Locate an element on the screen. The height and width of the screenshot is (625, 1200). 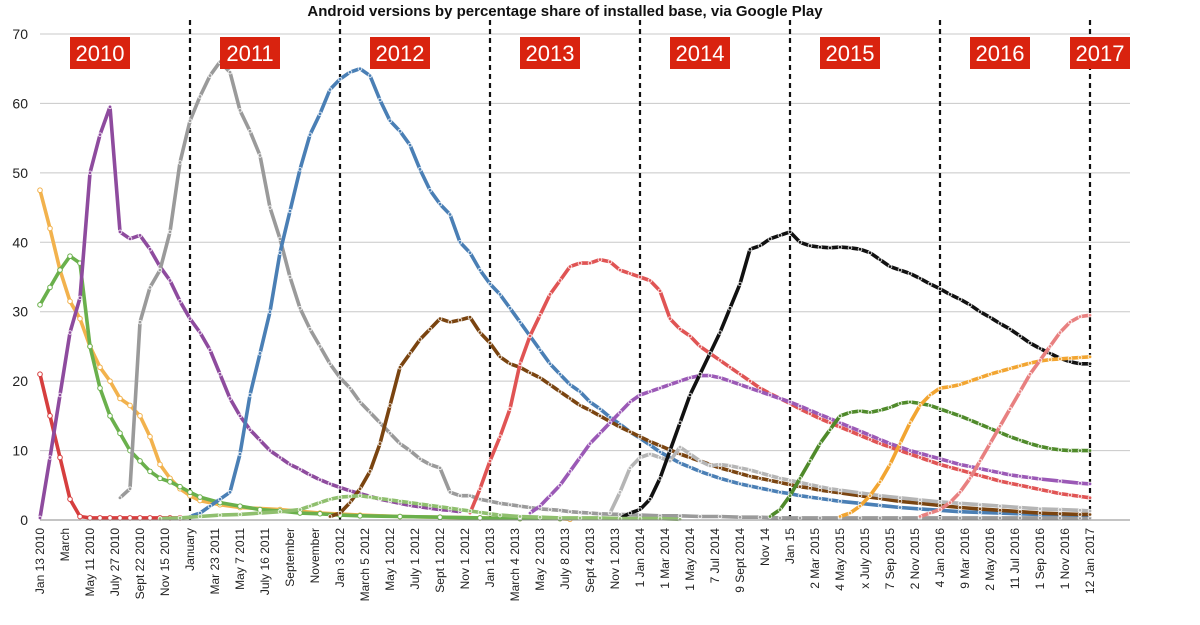
year-badge-label: 2017 is located at coordinates (1100, 53).